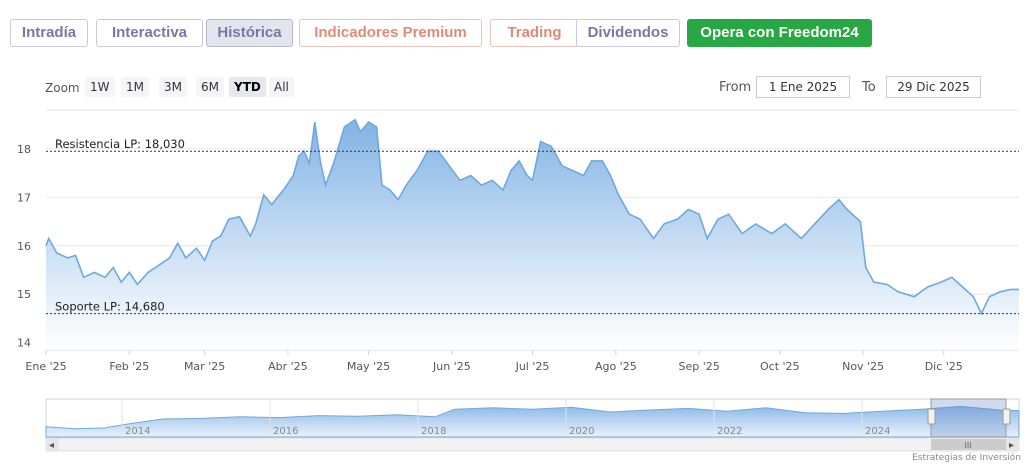 This screenshot has height=473, width=1033. Describe the element at coordinates (45, 366) in the screenshot. I see `x-tick-label: Ene '25` at that location.